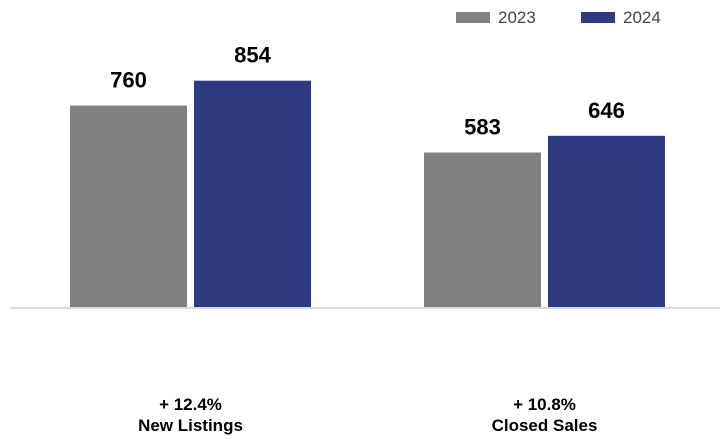  I want to click on value-label-2023-new-listings: 760, so click(128, 80).